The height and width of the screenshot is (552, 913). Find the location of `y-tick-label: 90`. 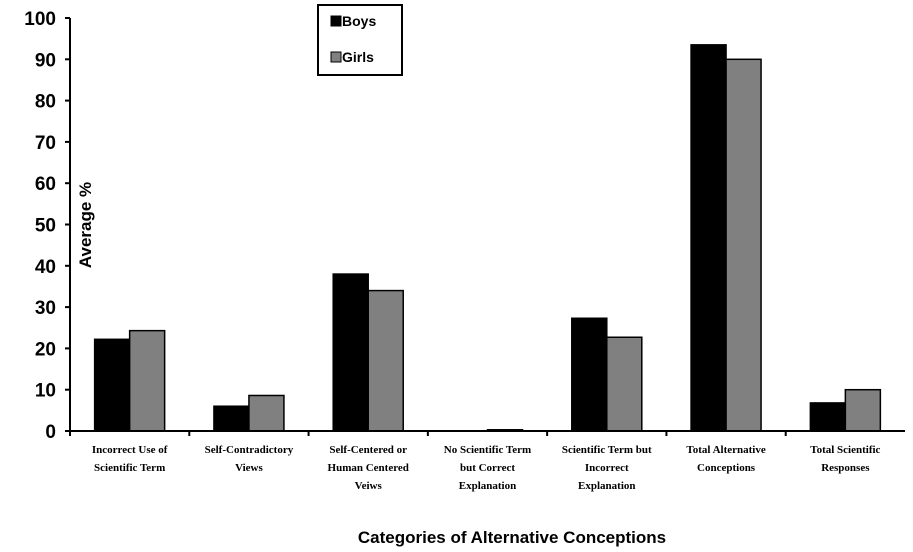

y-tick-label: 90 is located at coordinates (45, 60).